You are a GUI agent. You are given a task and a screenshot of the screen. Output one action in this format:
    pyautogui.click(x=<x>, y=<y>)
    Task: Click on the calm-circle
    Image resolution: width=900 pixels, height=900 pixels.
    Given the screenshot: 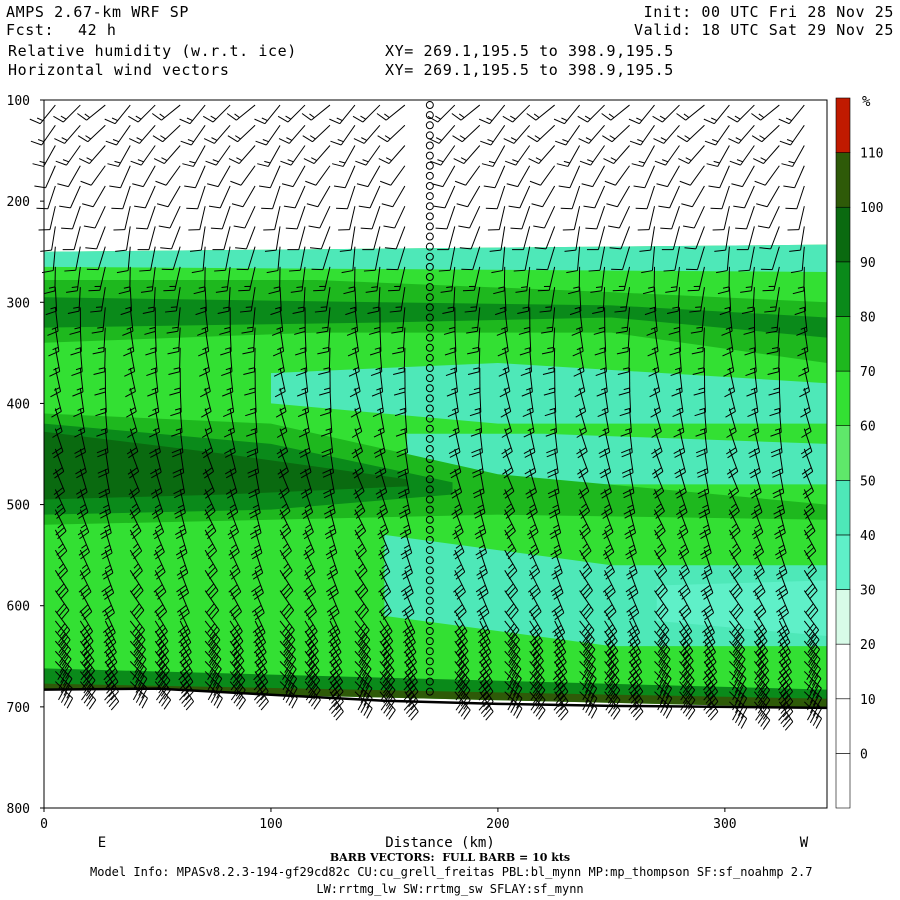 What is the action you would take?
    pyautogui.click(x=429, y=378)
    